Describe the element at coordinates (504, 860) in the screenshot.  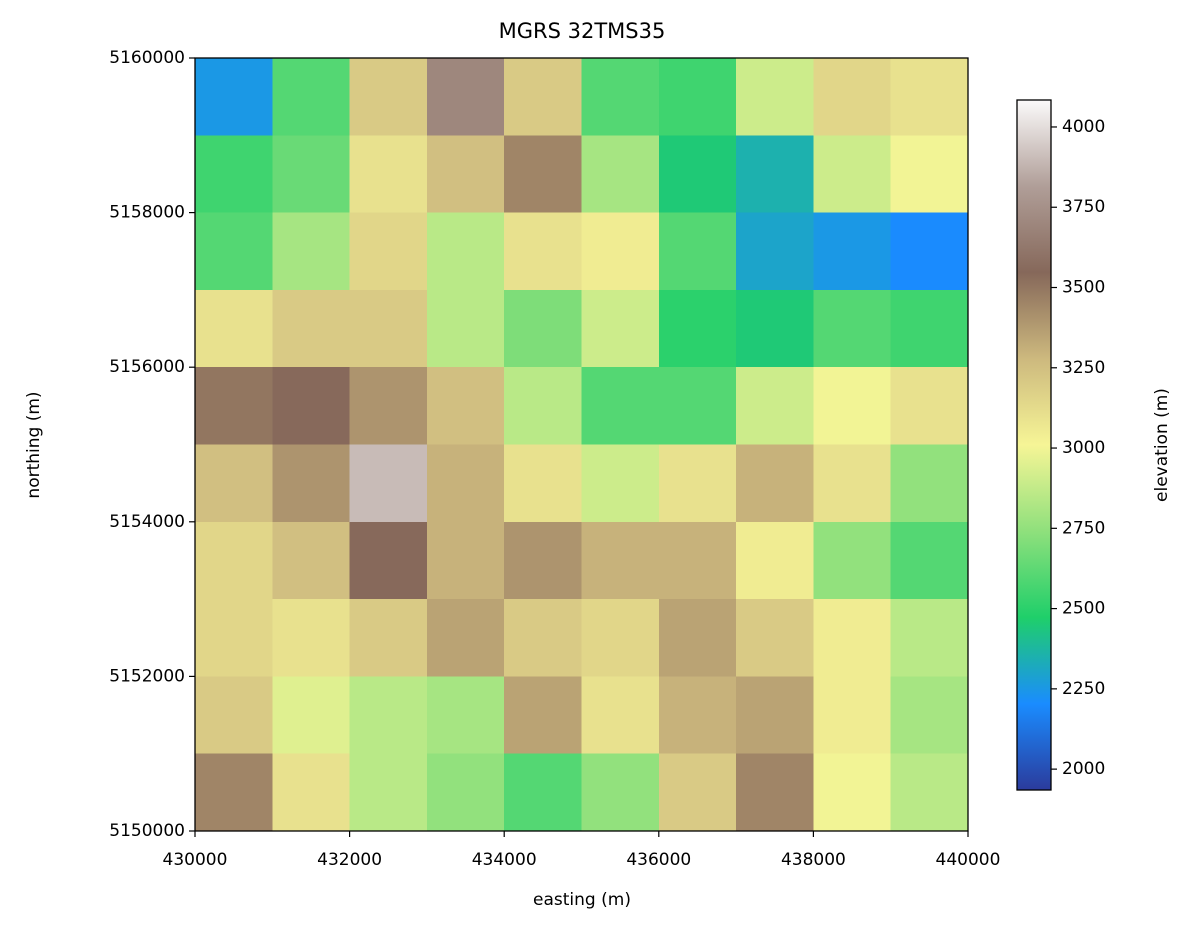
I see `x-tick-label: 434000` at that location.